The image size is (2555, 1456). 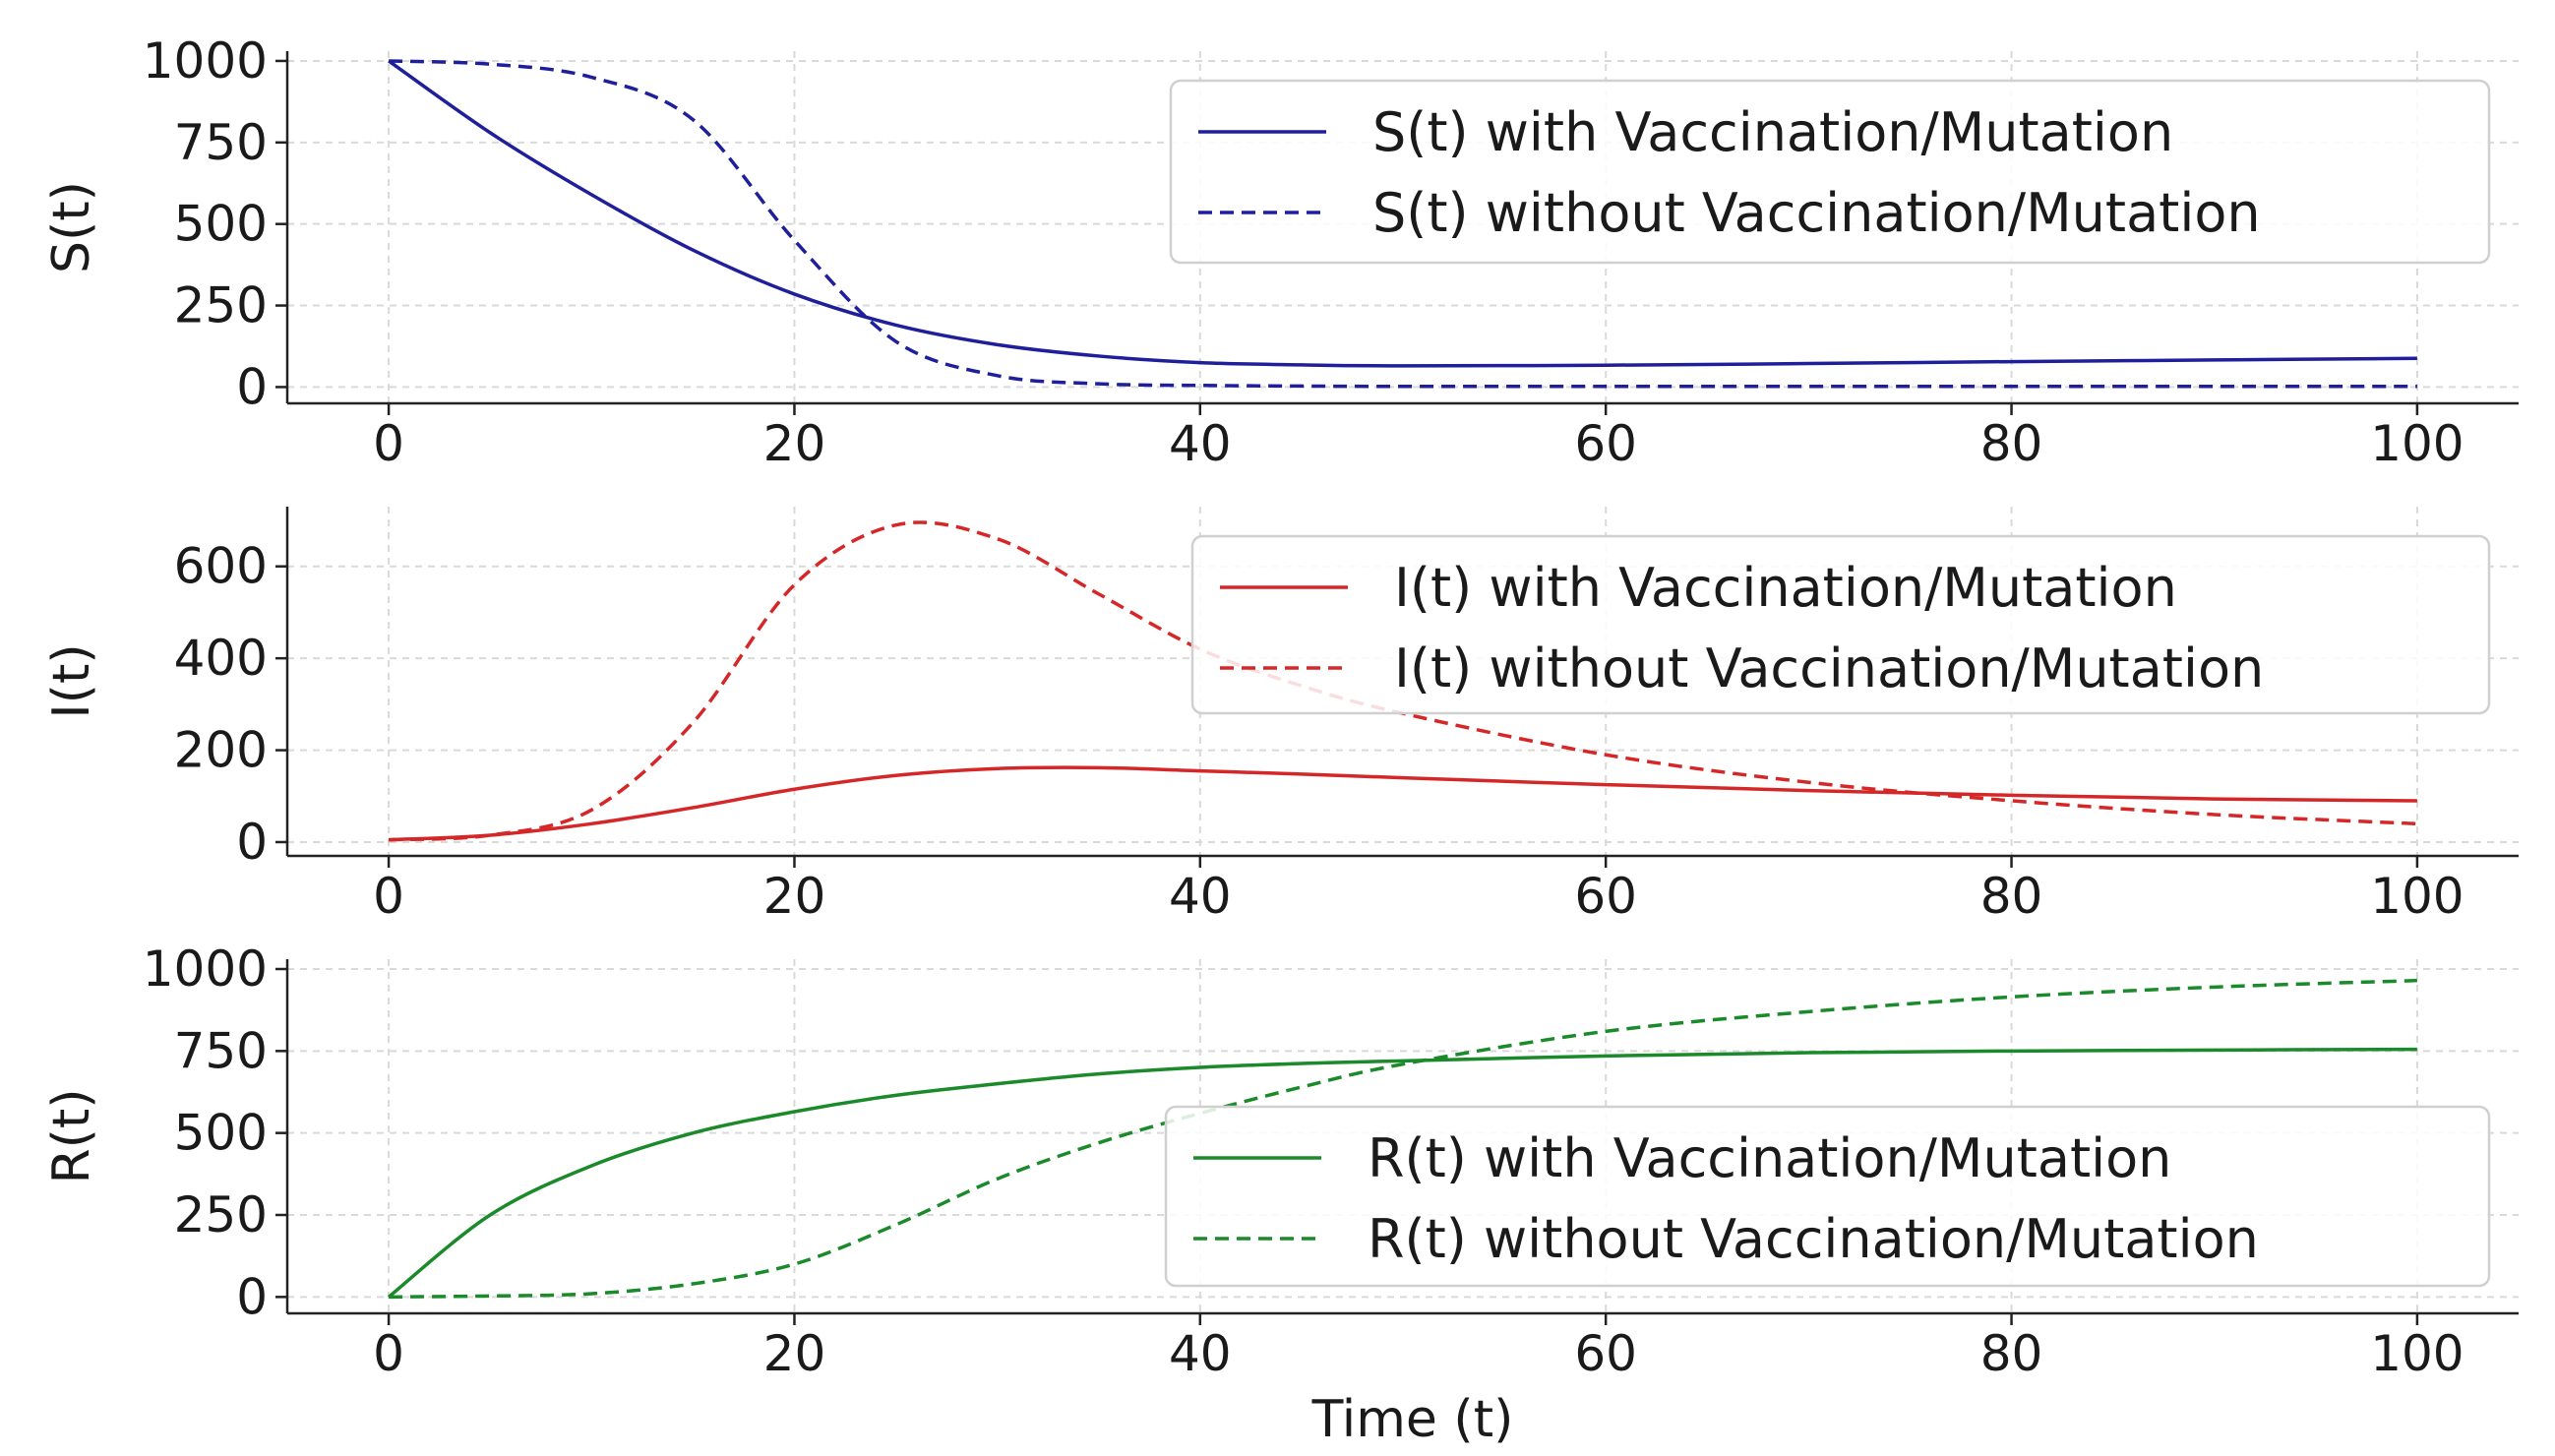 I want to click on y-axis-label: I(t), so click(x=71, y=680).